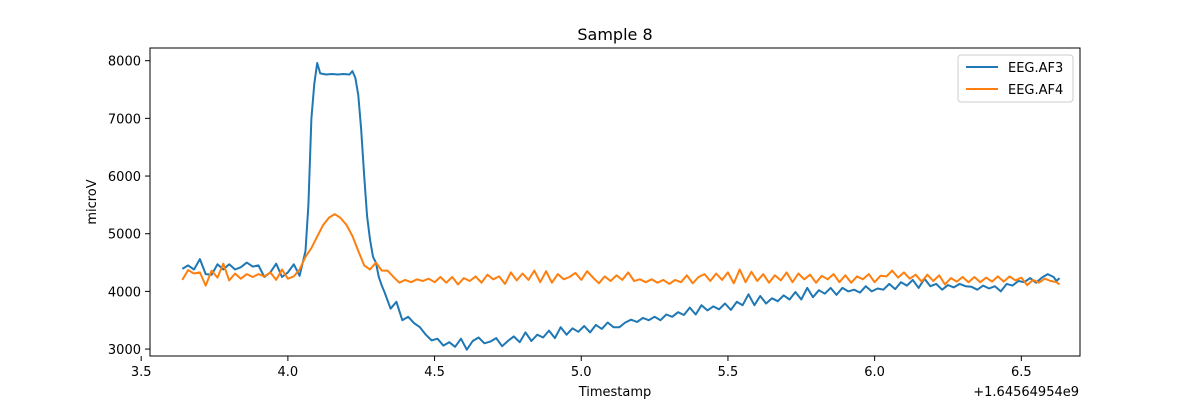 Image resolution: width=1200 pixels, height=400 pixels. Describe the element at coordinates (1035, 68) in the screenshot. I see `legend-label-eeg-af3: EEG.AF3` at that location.